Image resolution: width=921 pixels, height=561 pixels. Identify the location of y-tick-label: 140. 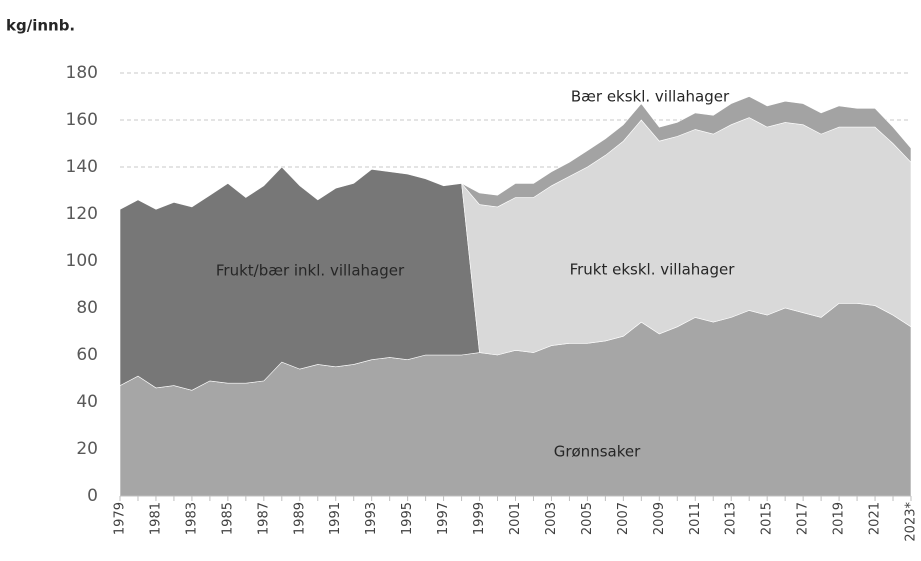
(82, 167).